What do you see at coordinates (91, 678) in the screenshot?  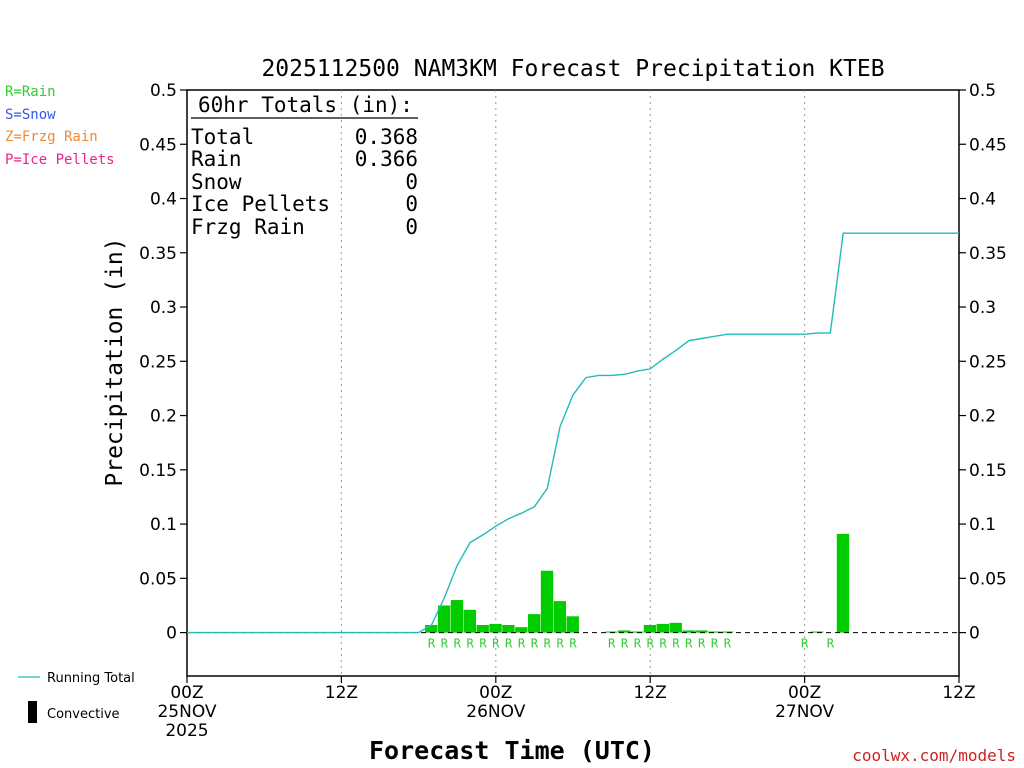 I see `running-total-legend-label: Running Total` at bounding box center [91, 678].